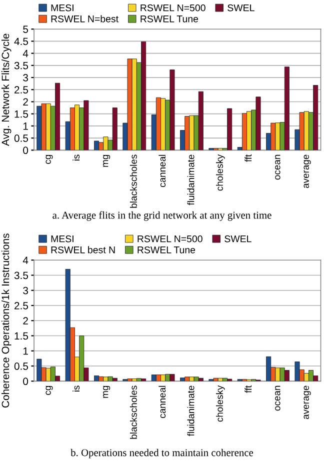 This screenshot has width=324, height=462. I want to click on text: b. Operations needed to maintain coherence, so click(162, 453).